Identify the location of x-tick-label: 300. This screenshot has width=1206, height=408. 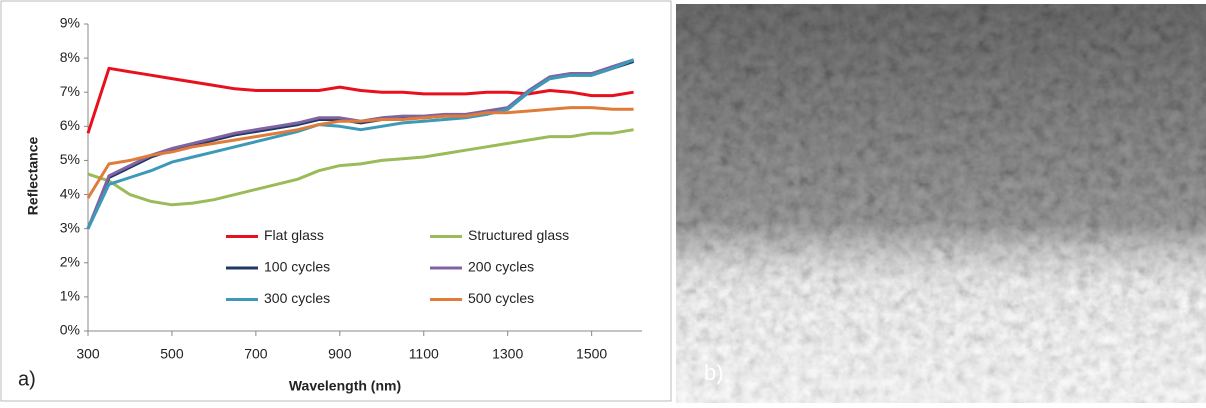
(88, 354).